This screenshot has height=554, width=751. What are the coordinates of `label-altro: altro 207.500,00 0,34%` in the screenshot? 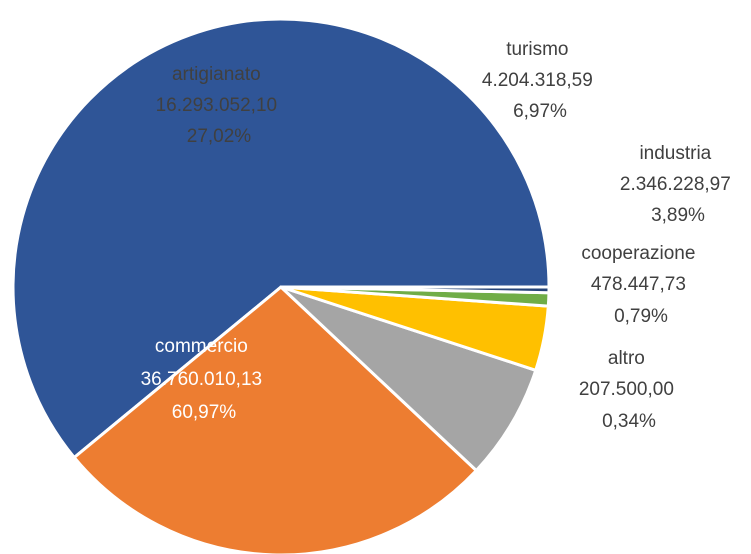 It's located at (629, 390).